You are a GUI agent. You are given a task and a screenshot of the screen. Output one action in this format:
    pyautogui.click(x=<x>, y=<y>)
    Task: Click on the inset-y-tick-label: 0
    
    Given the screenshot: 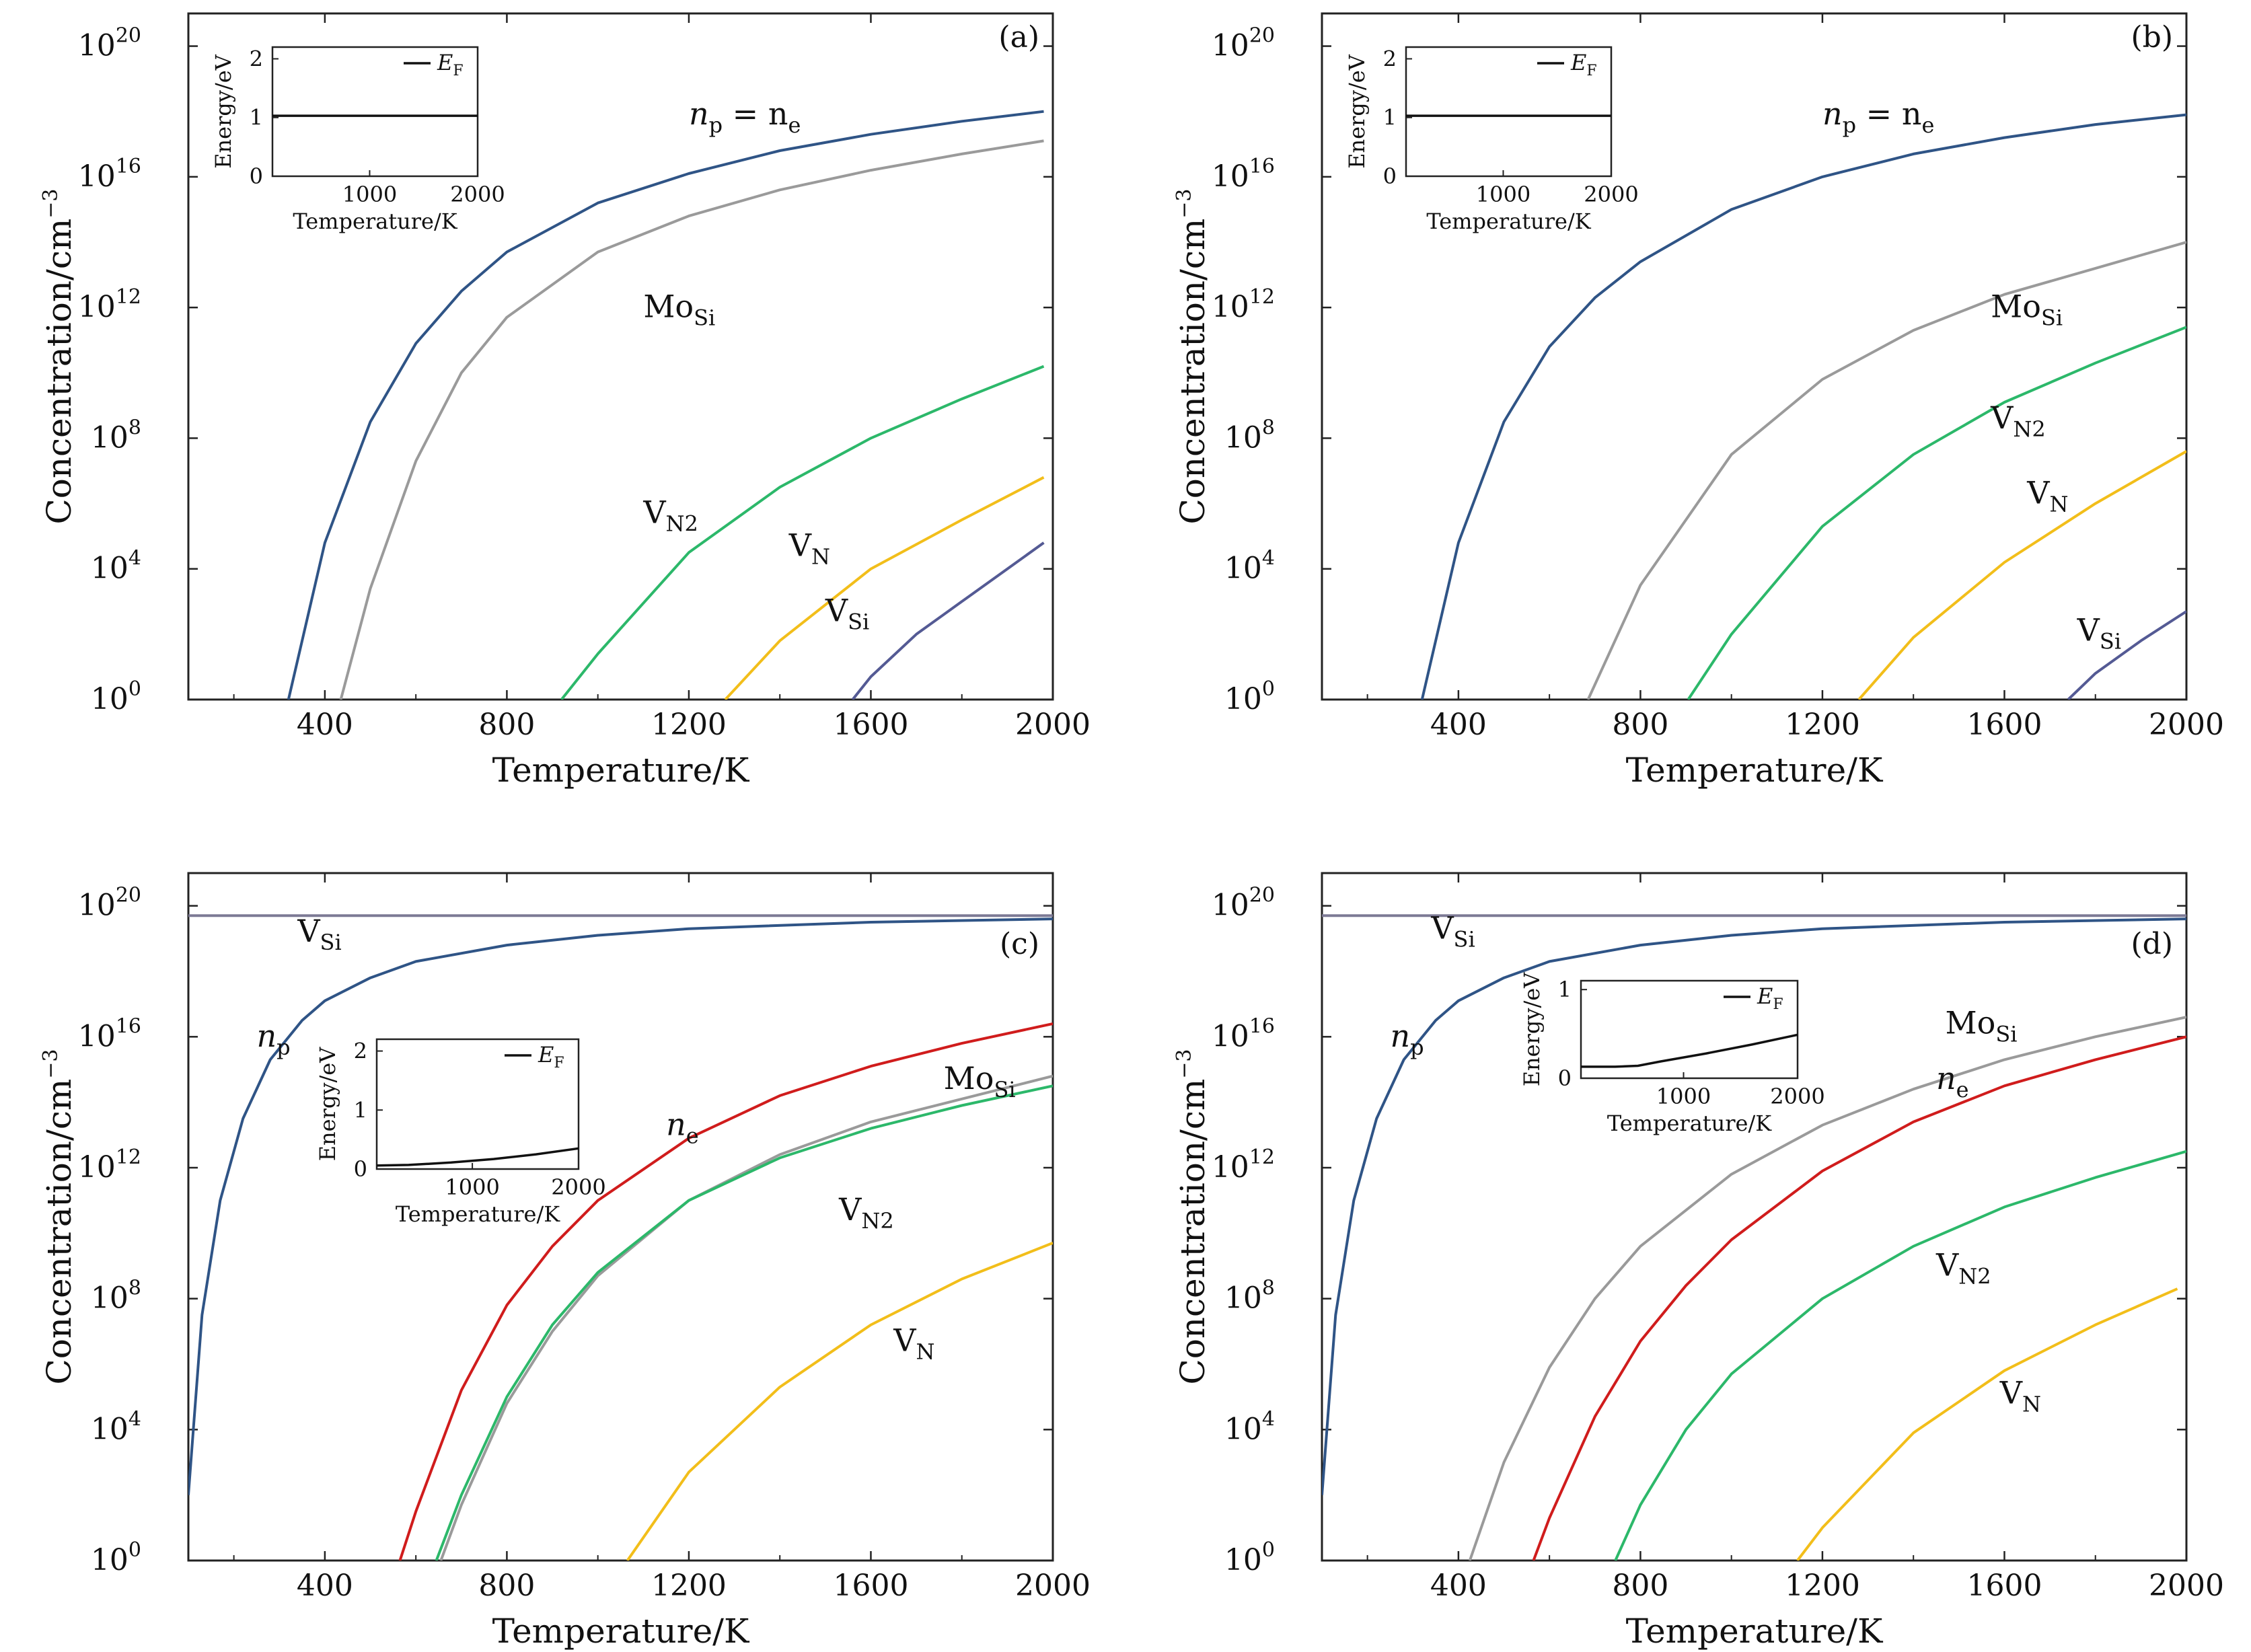 What is the action you would take?
    pyautogui.click(x=256, y=176)
    